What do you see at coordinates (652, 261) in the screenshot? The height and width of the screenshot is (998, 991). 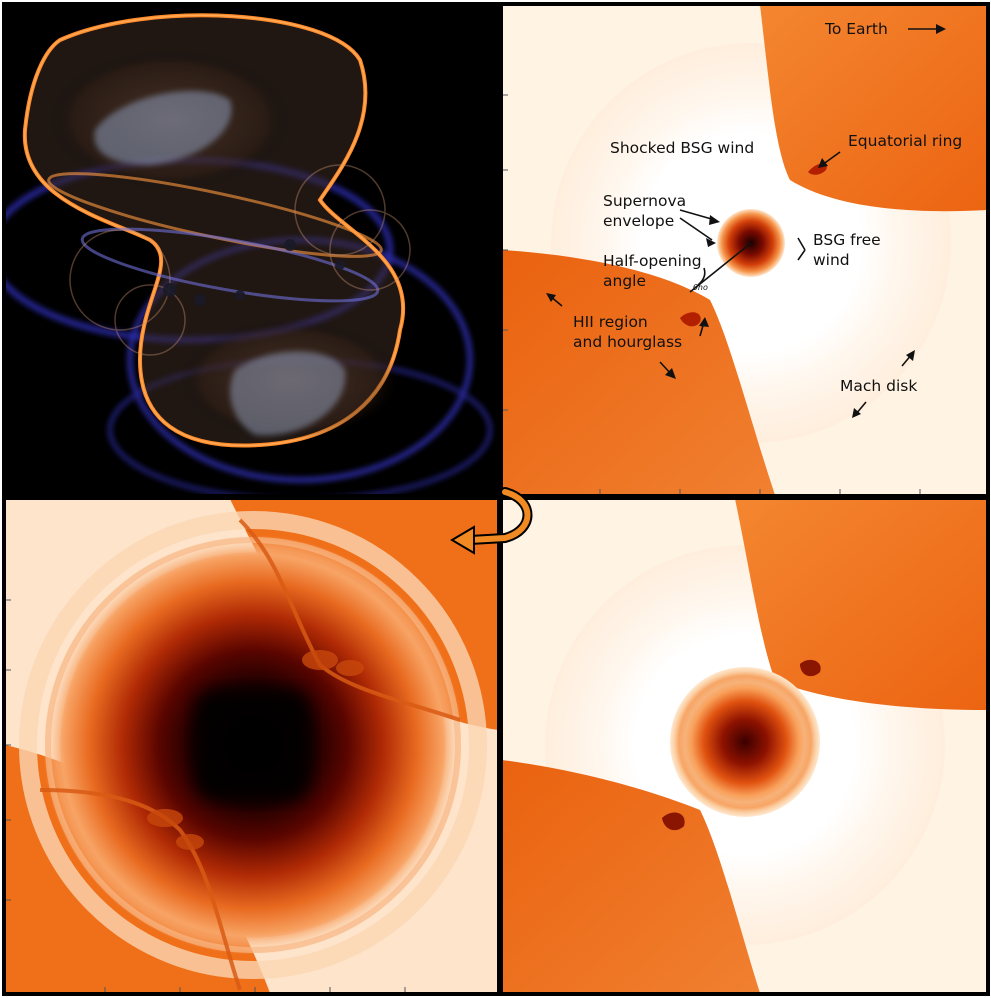 I see `label-half-opening-line1: Half-opening` at bounding box center [652, 261].